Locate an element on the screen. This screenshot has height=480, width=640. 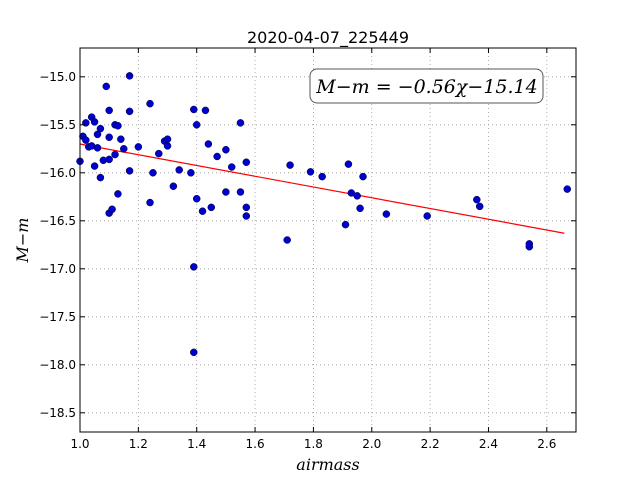
x-tick-label: 1.0 is located at coordinates (79, 444).